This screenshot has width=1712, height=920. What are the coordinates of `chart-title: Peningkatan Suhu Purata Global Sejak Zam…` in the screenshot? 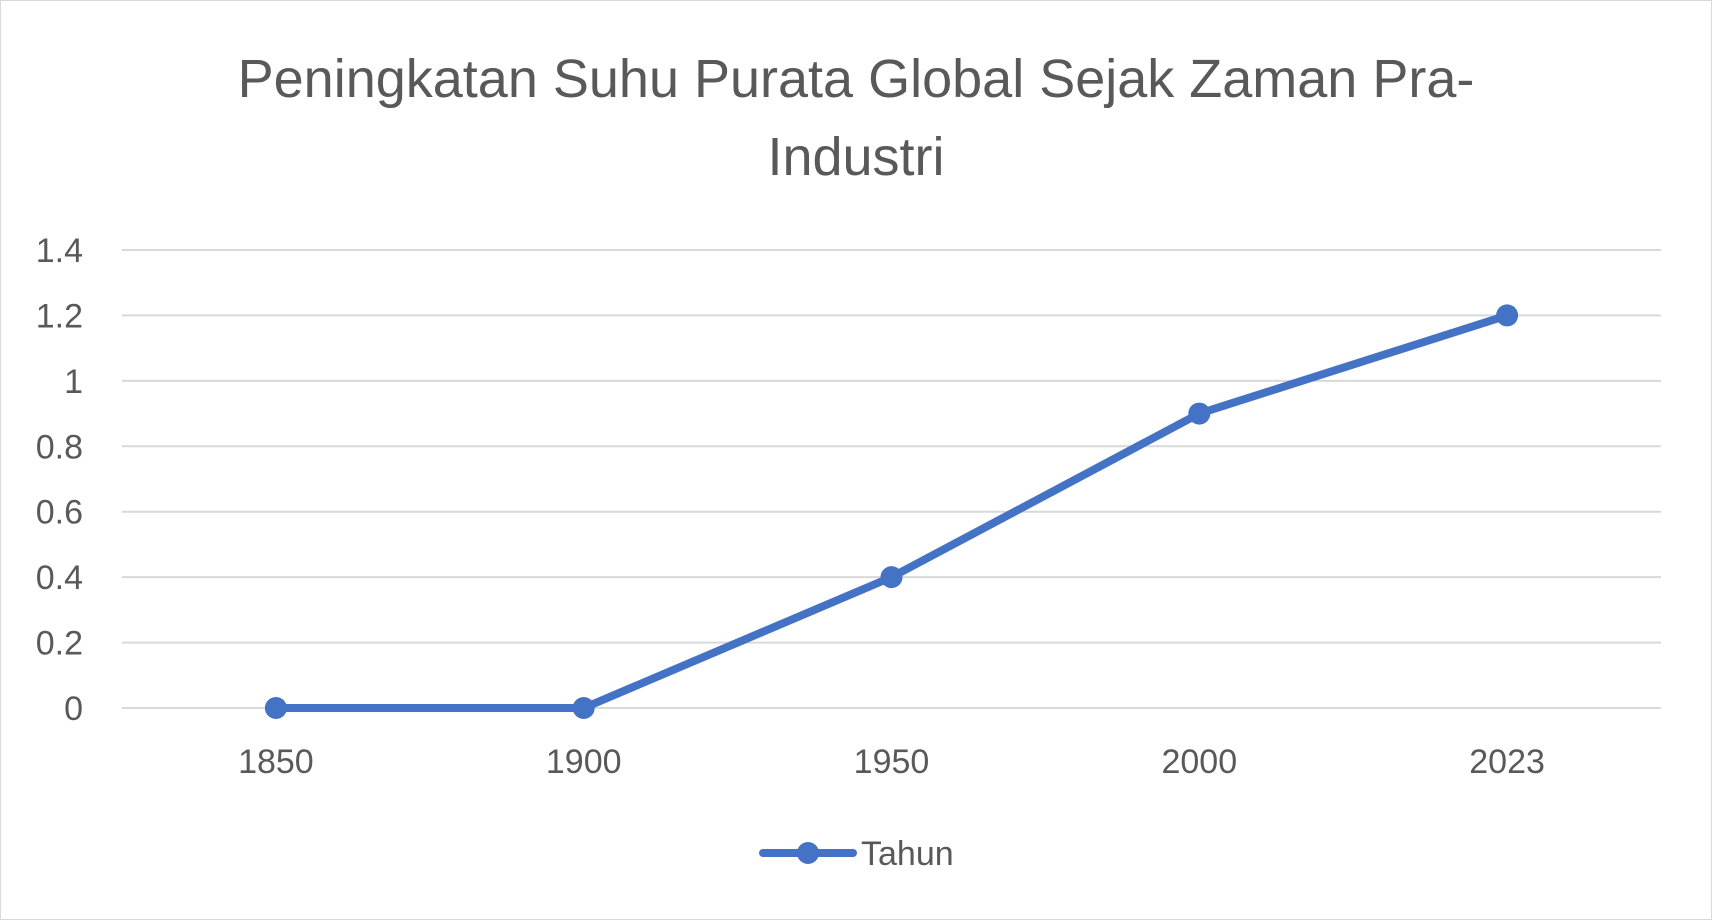 It's located at (856, 118).